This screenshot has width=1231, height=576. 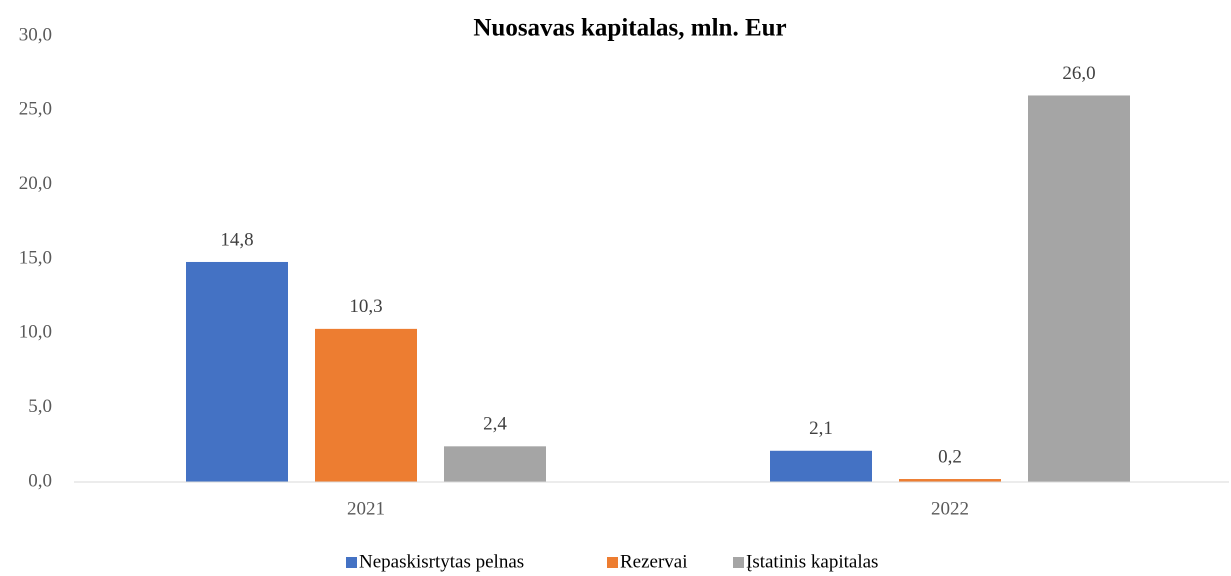 What do you see at coordinates (35, 109) in the screenshot?
I see `y-tick-label: 25,0` at bounding box center [35, 109].